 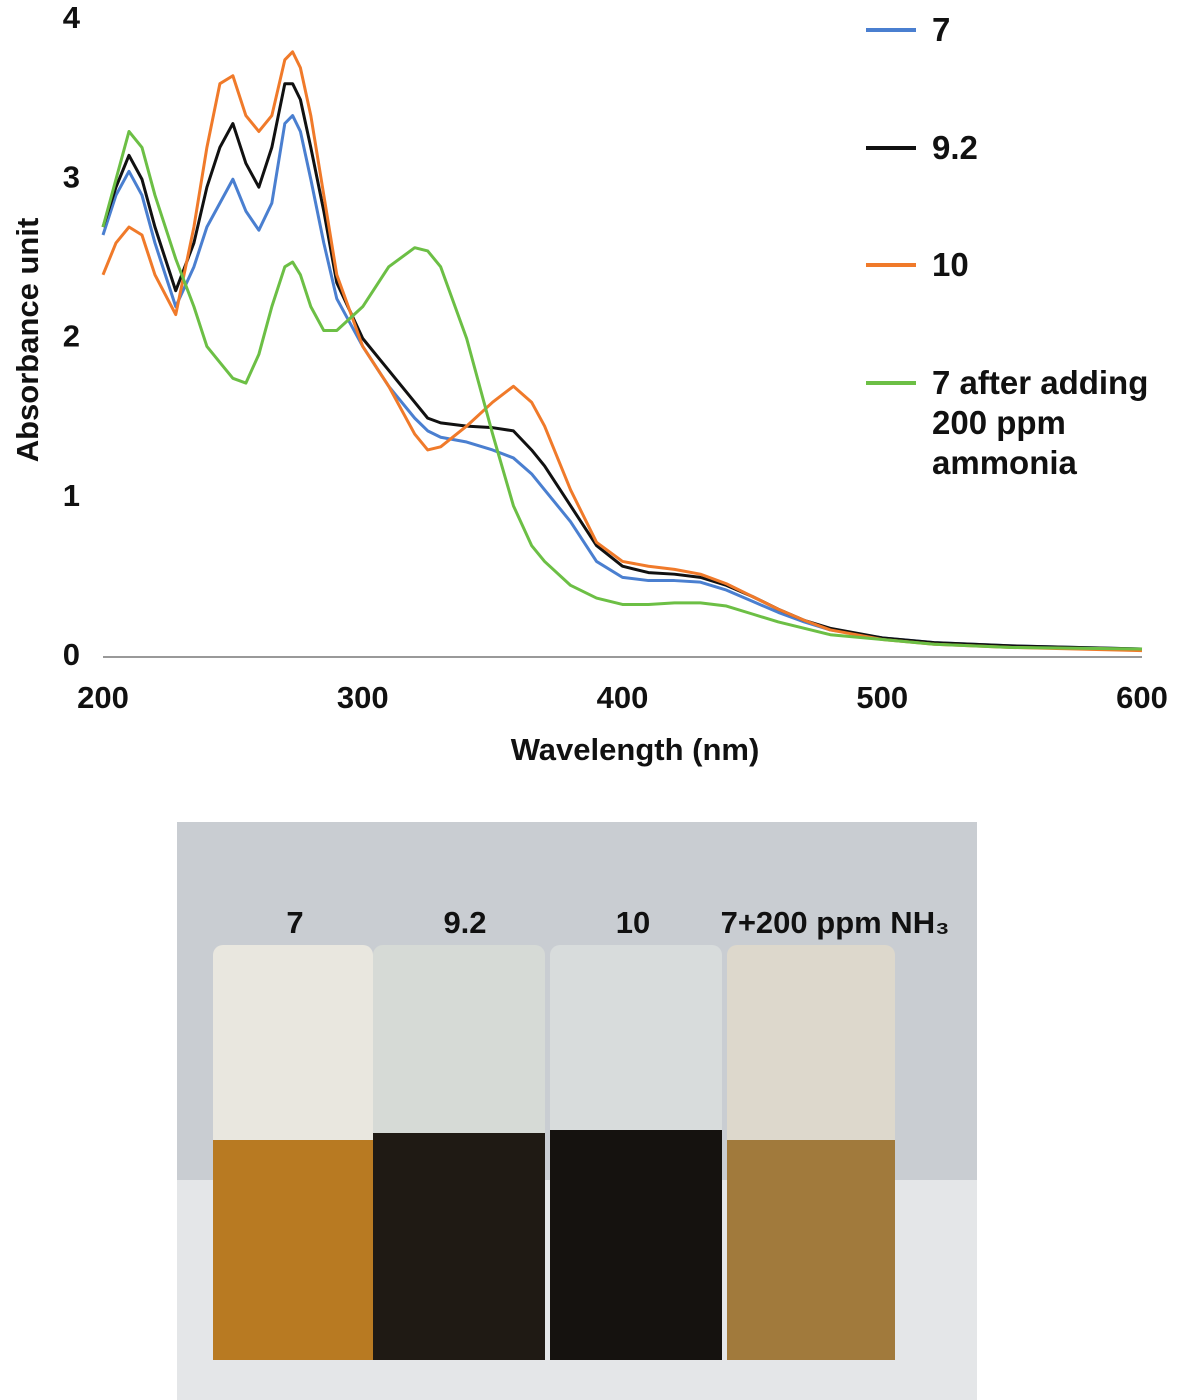 What do you see at coordinates (882, 697) in the screenshot?
I see `x-tick-label: 500` at bounding box center [882, 697].